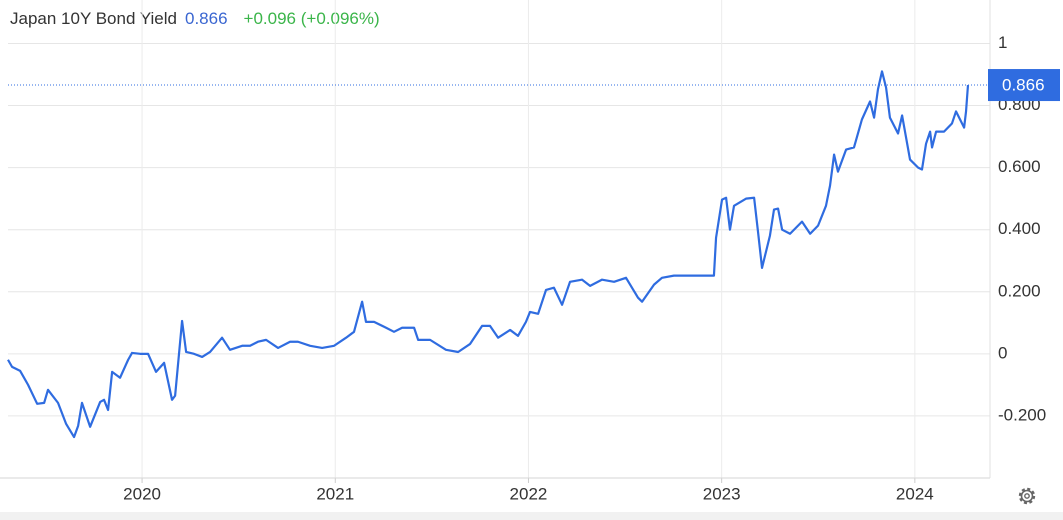 The image size is (1063, 520). Describe the element at coordinates (1022, 414) in the screenshot. I see `y-tick-label: -0.200` at that location.